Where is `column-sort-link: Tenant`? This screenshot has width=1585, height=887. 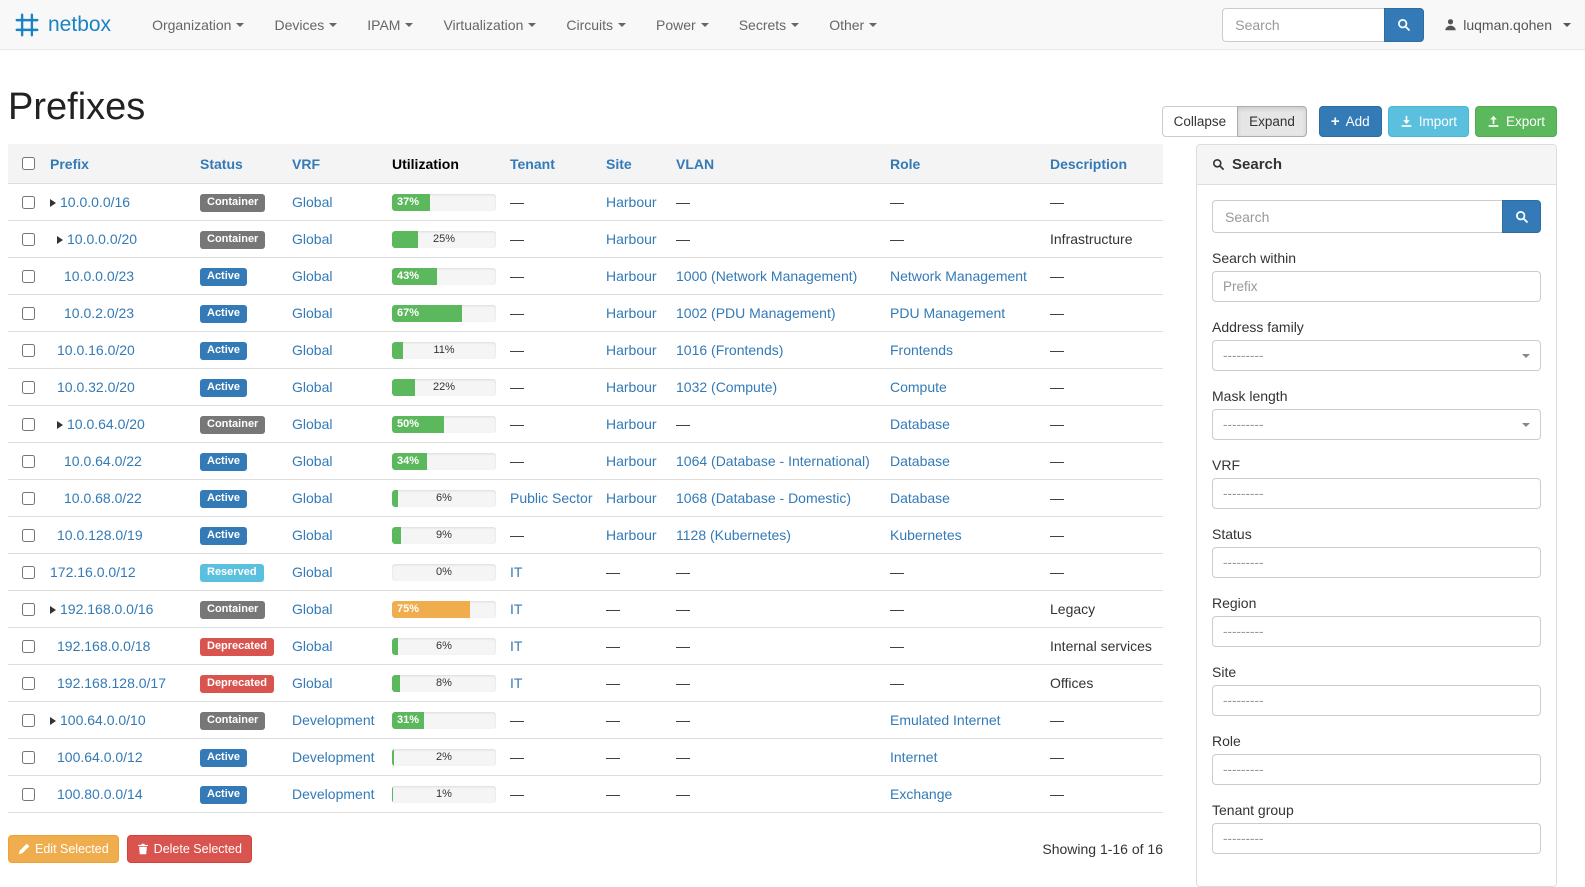
column-sort-link: Tenant is located at coordinates (532, 163).